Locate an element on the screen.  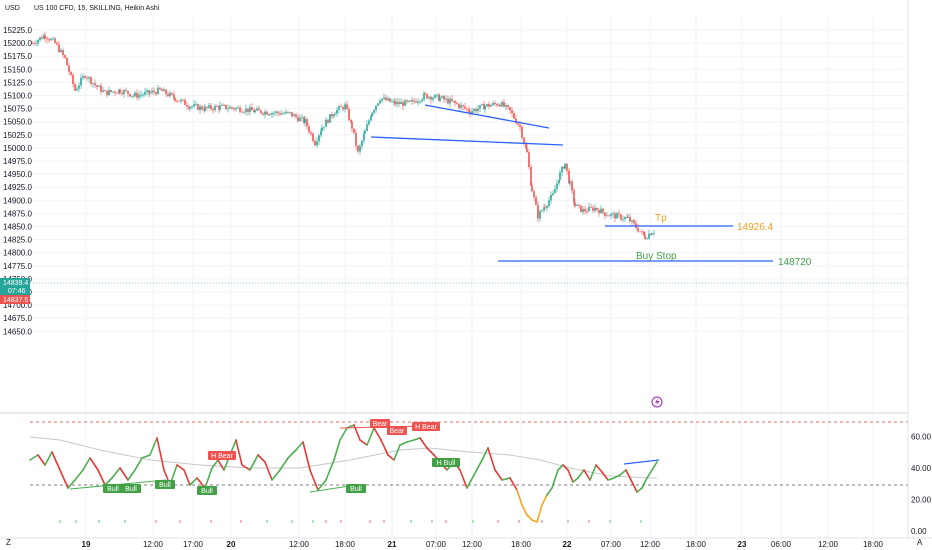
price-tick: 14825.0 is located at coordinates (17, 240).